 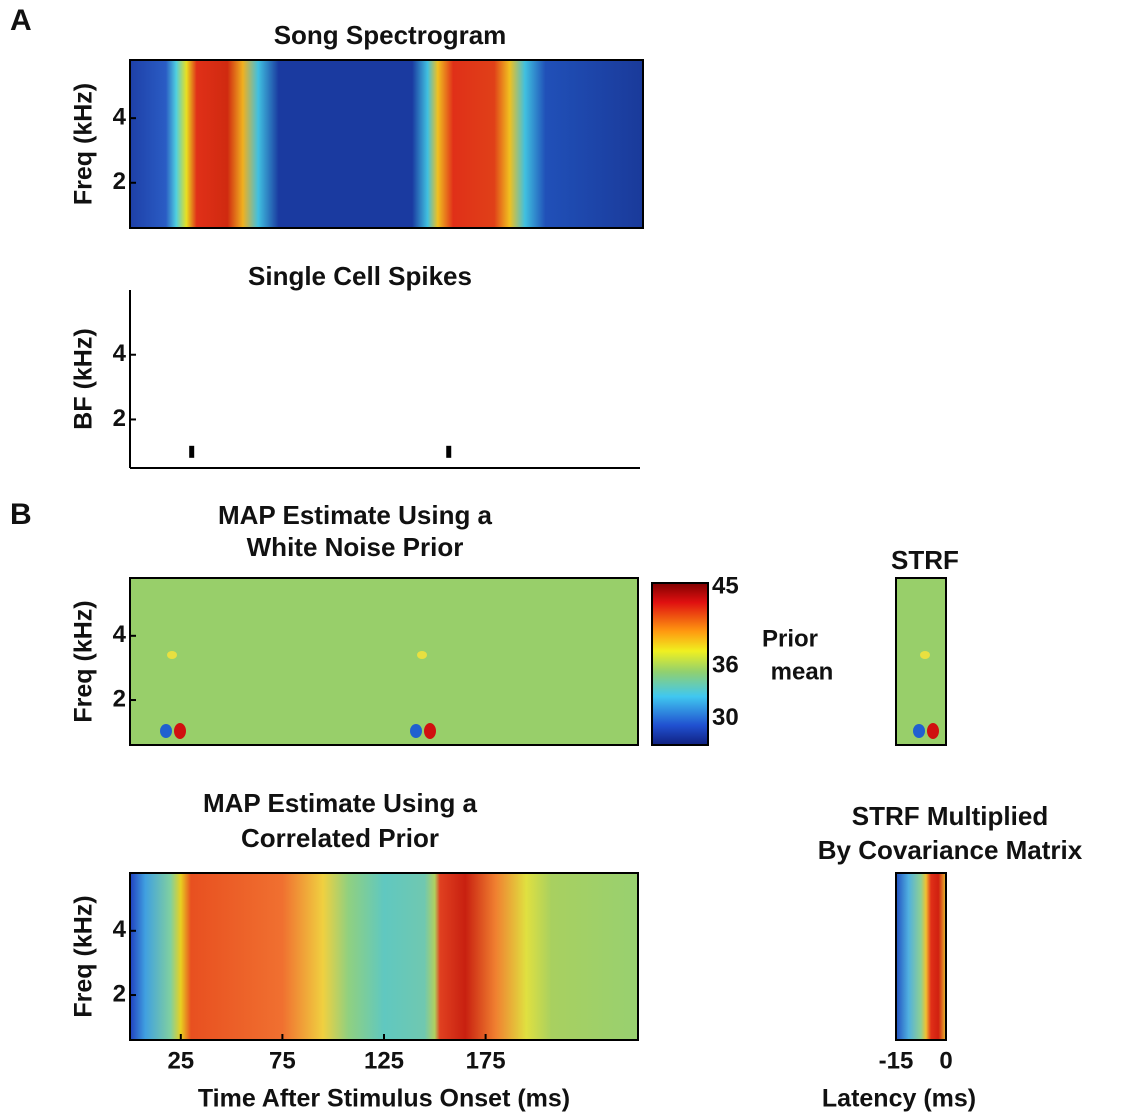 What do you see at coordinates (384, 1099) in the screenshot?
I see `x-axis-label: Time After Stimulus Onset (ms)` at bounding box center [384, 1099].